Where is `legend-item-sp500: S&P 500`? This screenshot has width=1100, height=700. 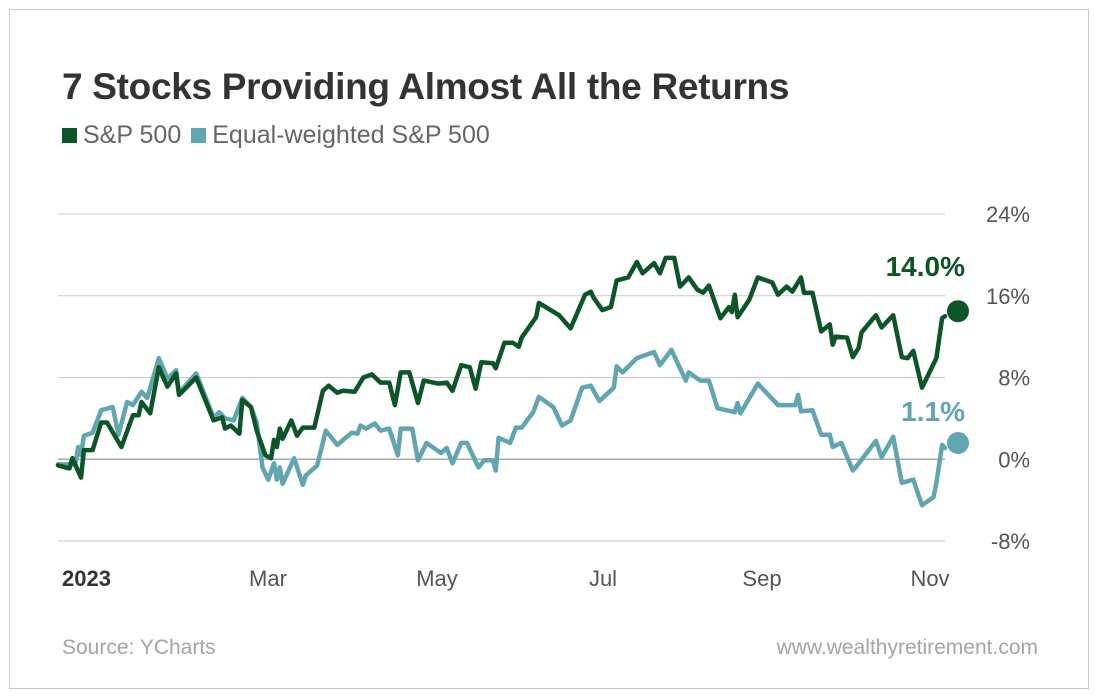 legend-item-sp500: S&P 500 is located at coordinates (121, 135).